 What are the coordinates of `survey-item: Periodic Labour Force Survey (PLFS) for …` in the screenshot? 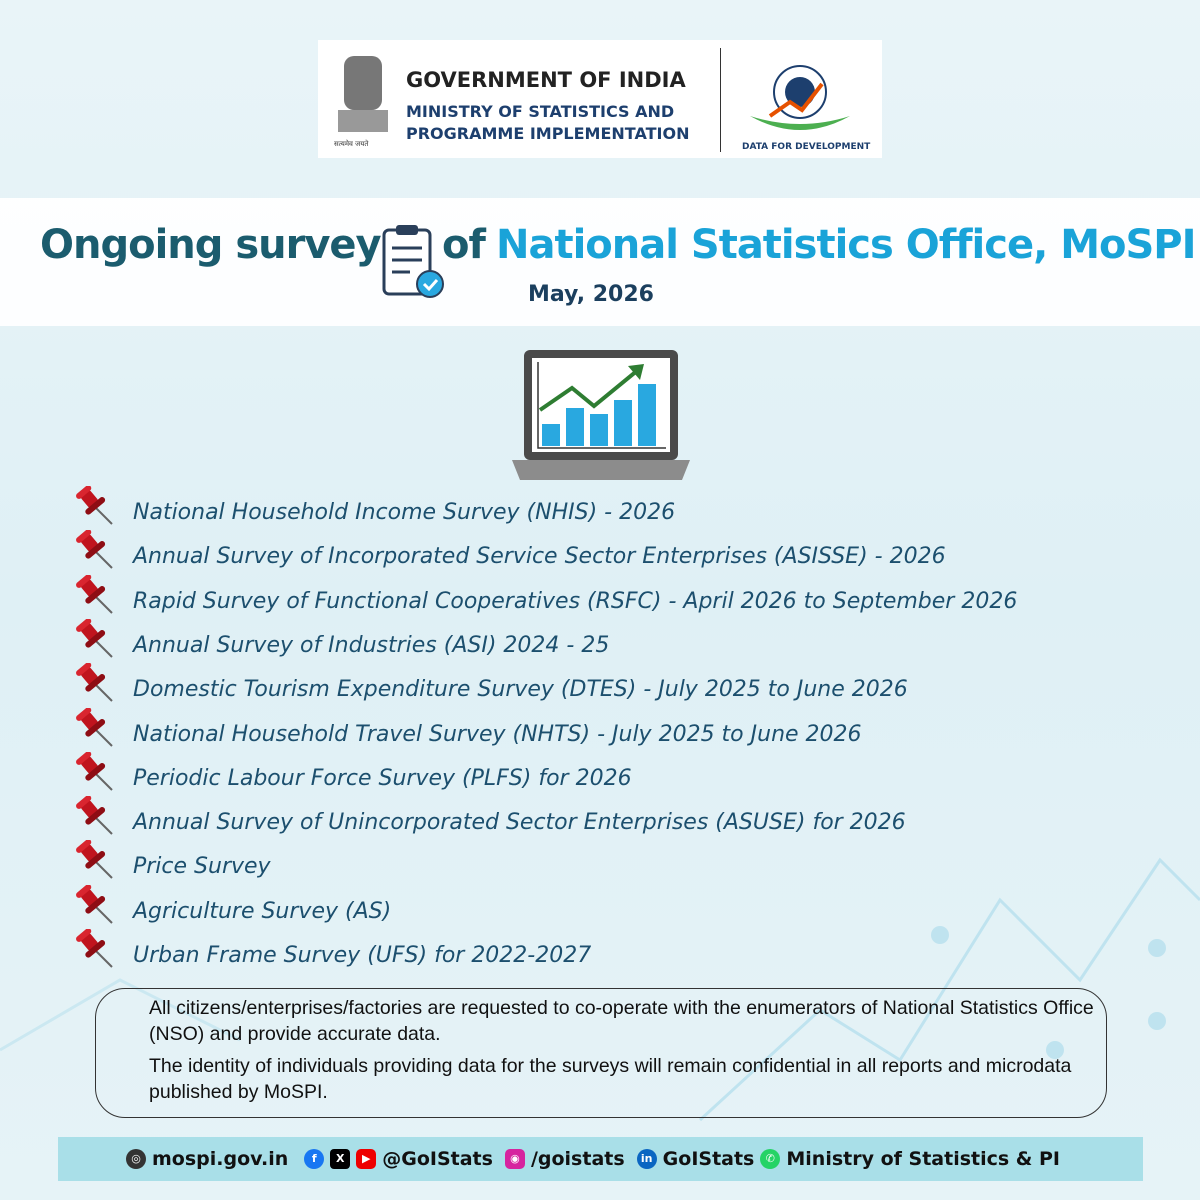 It's located at (382, 778).